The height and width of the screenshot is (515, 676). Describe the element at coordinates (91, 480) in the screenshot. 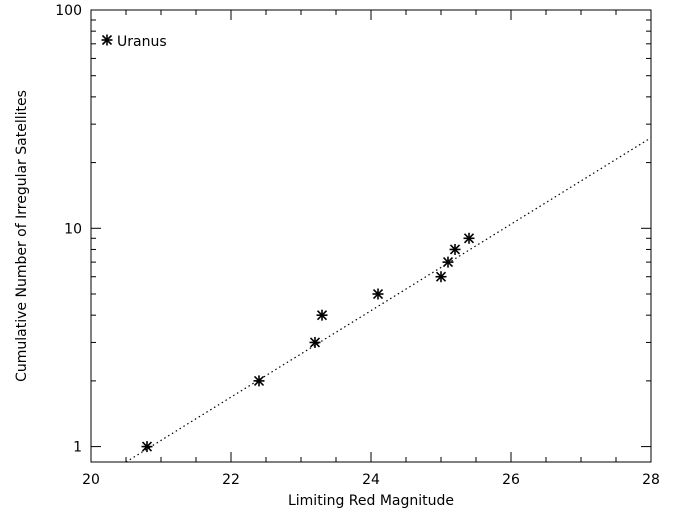

I see `x-tick-label: 20` at that location.